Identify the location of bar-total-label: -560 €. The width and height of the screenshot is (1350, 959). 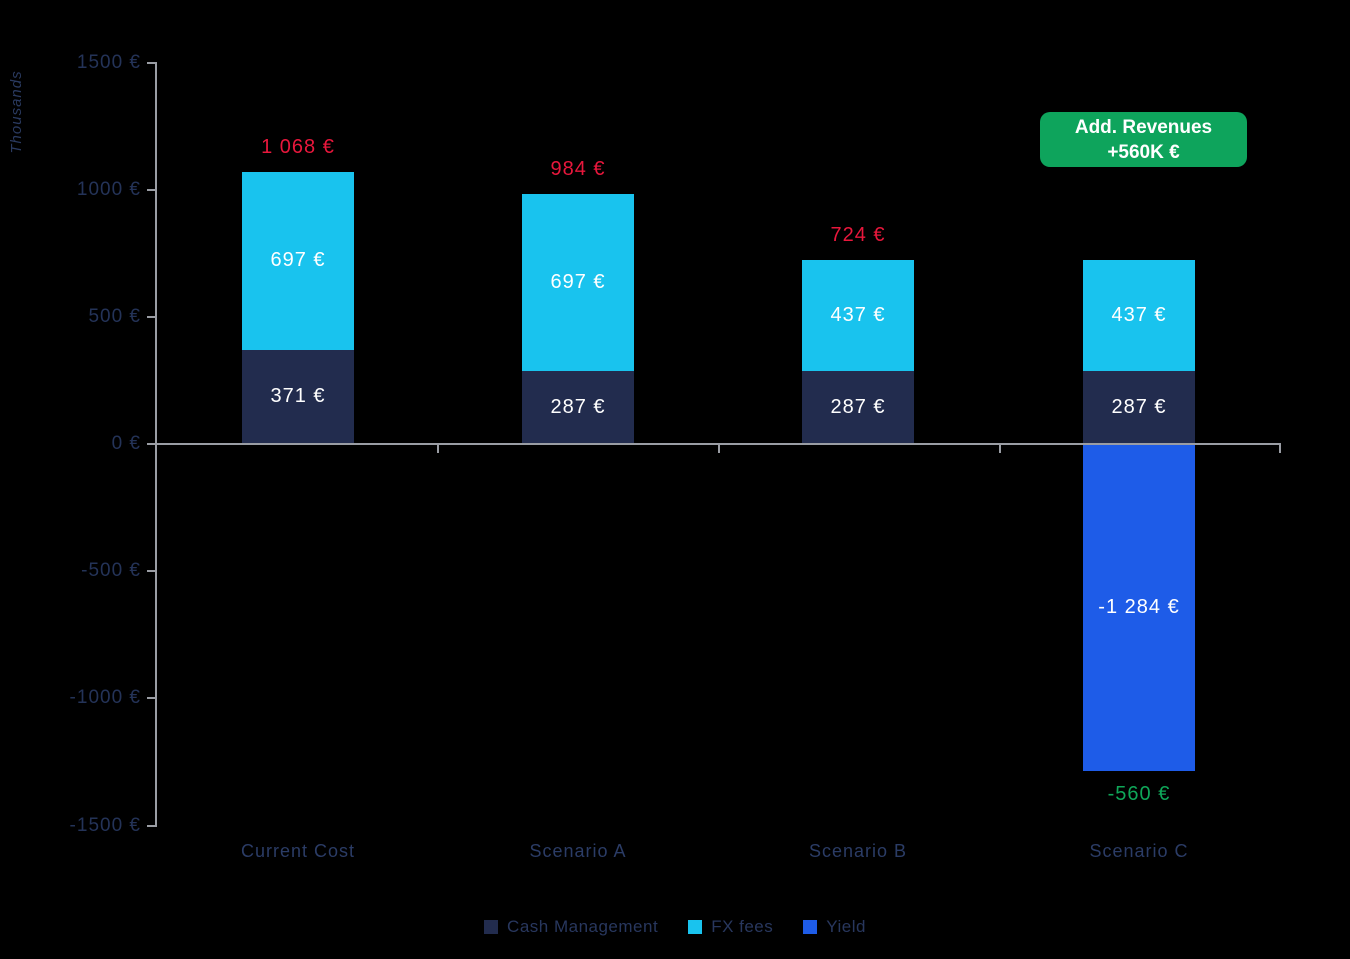
(1139, 793).